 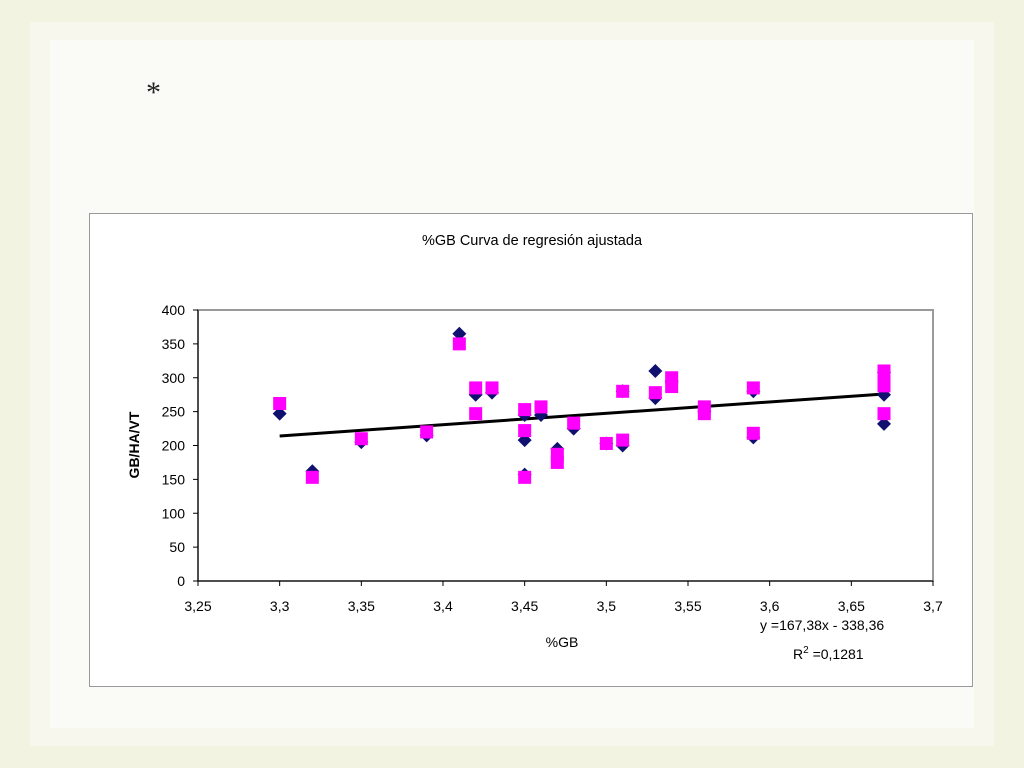 I want to click on x-axis: 3,25 3,3 3,35 3,4 3,45 3,5 3,55 3,6 3,65 3,7, so click(x=563, y=597).